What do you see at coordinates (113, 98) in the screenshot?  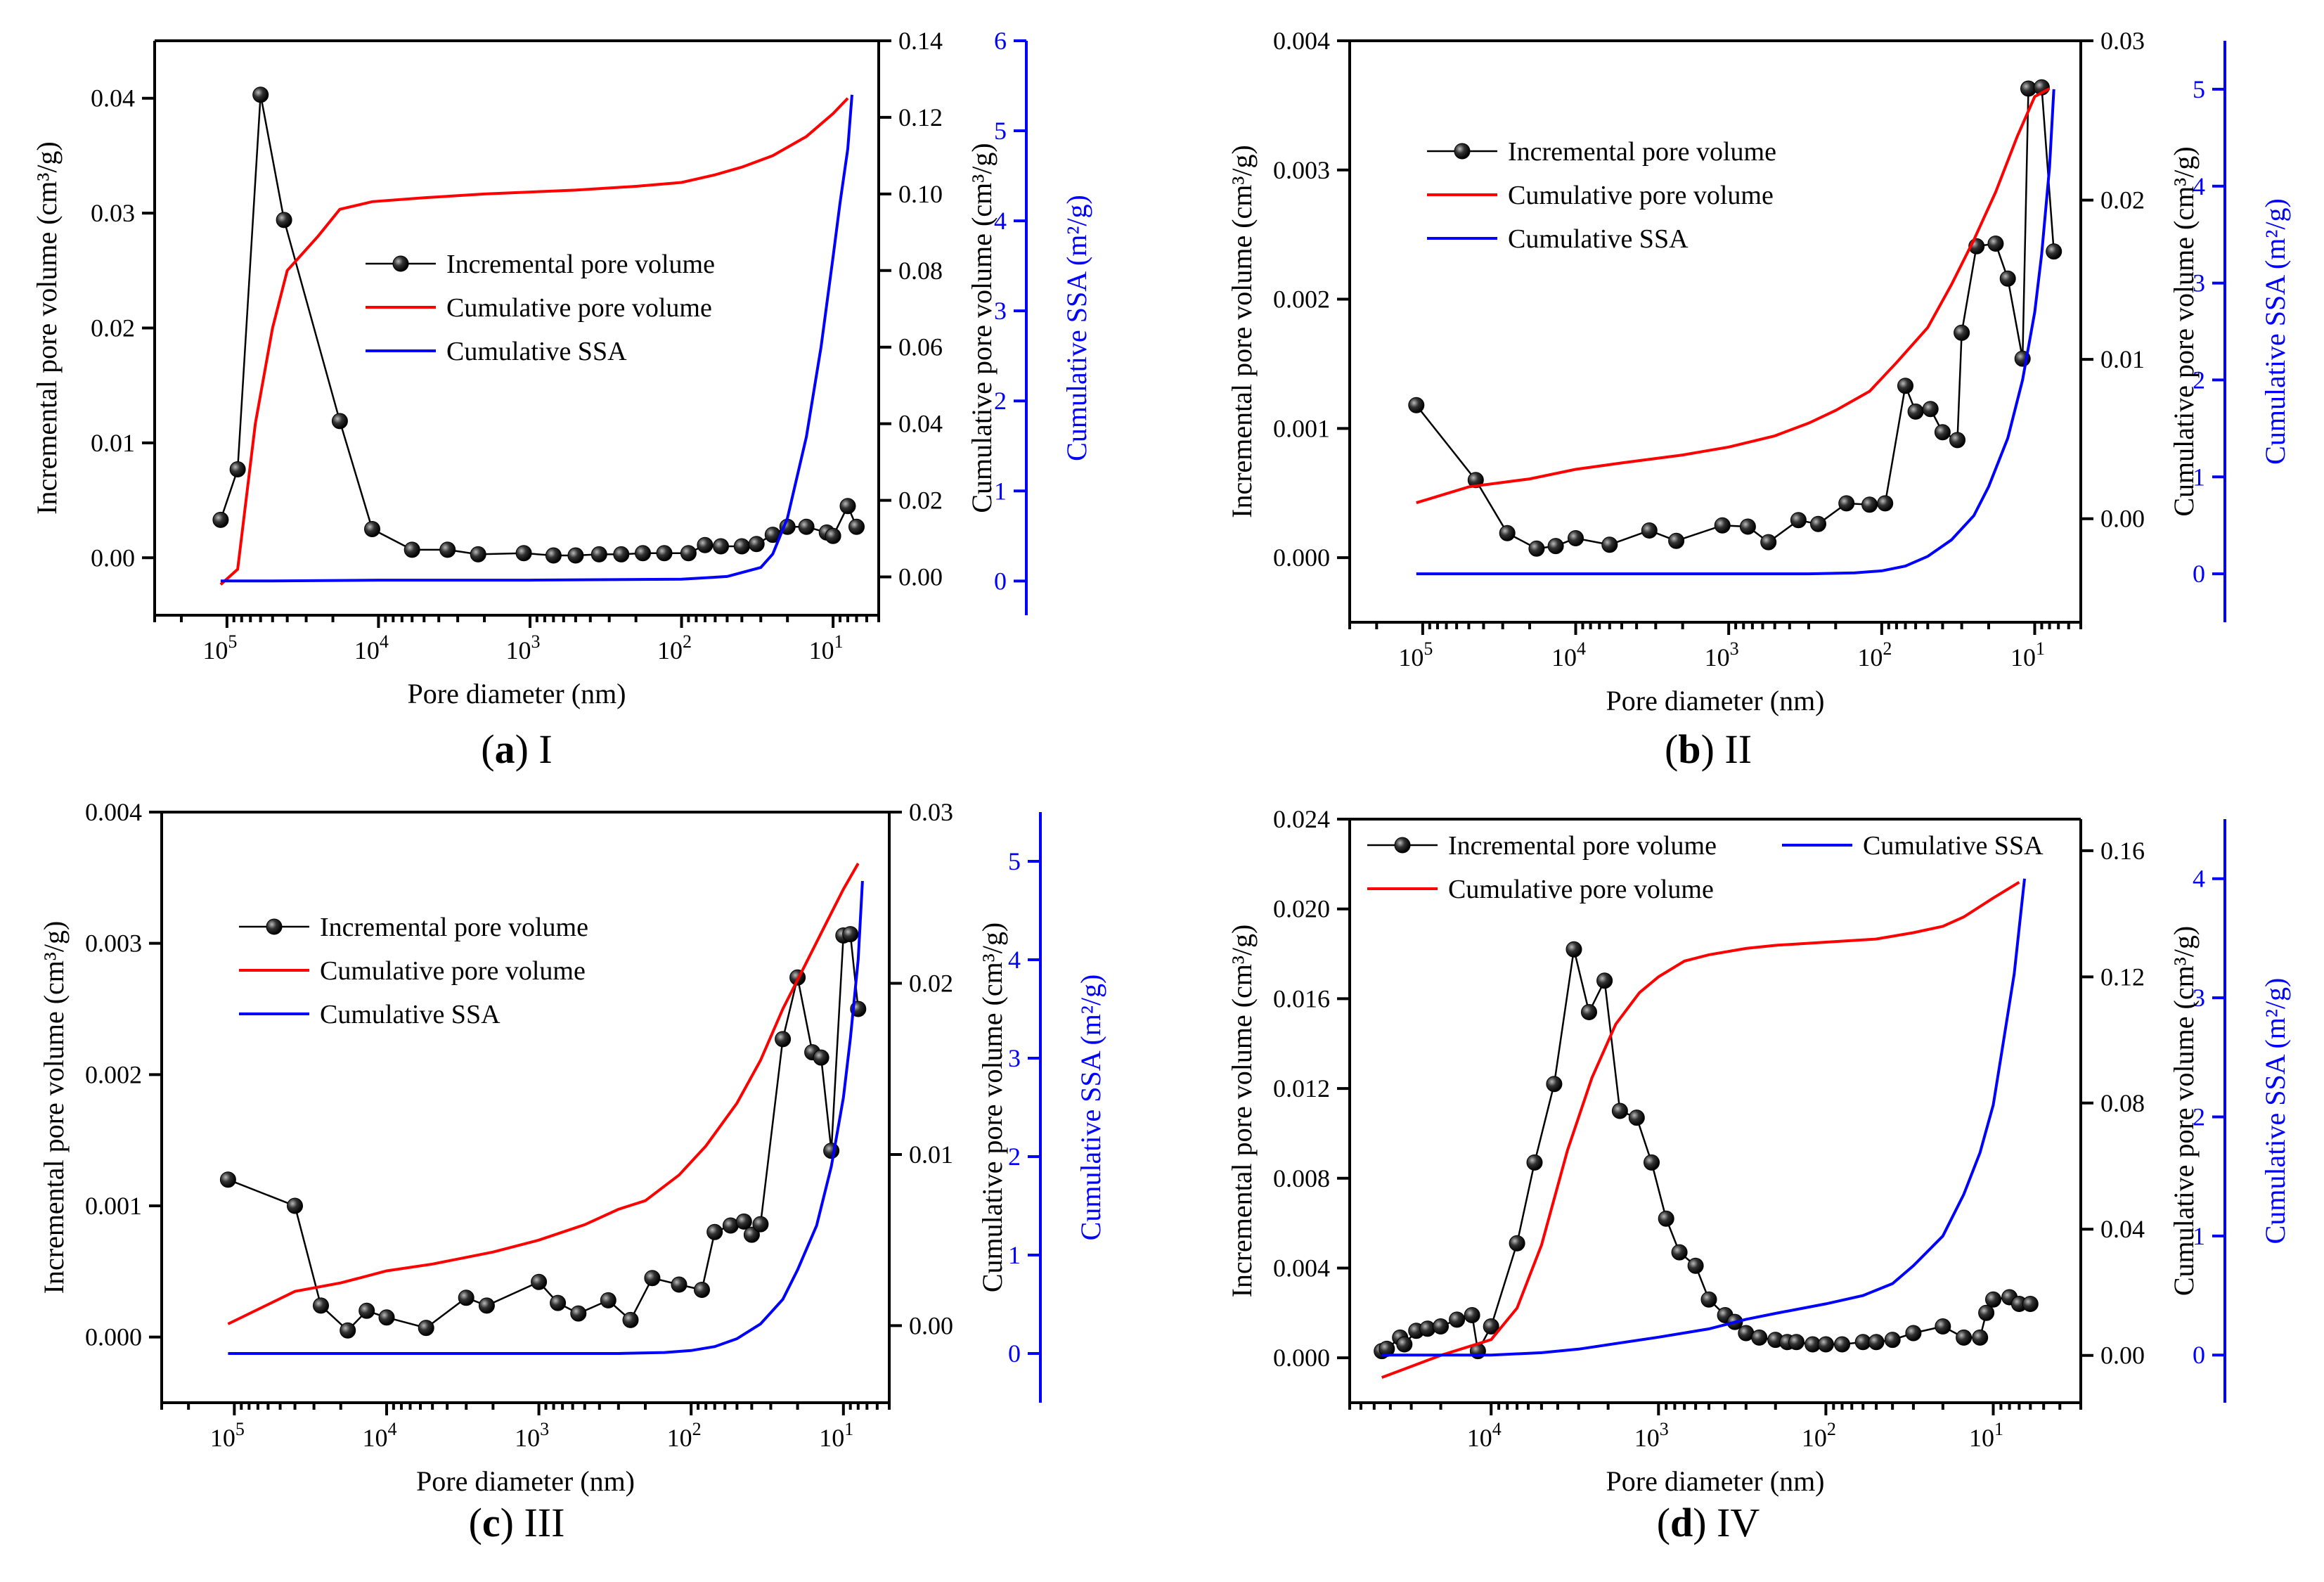 I see `y-tick-label: 0.04` at bounding box center [113, 98].